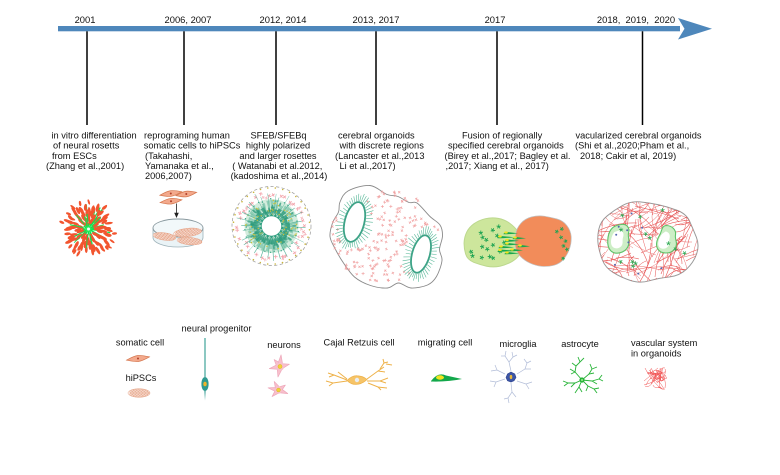  Describe the element at coordinates (140, 343) in the screenshot. I see `svg-text: somatic cell` at that location.